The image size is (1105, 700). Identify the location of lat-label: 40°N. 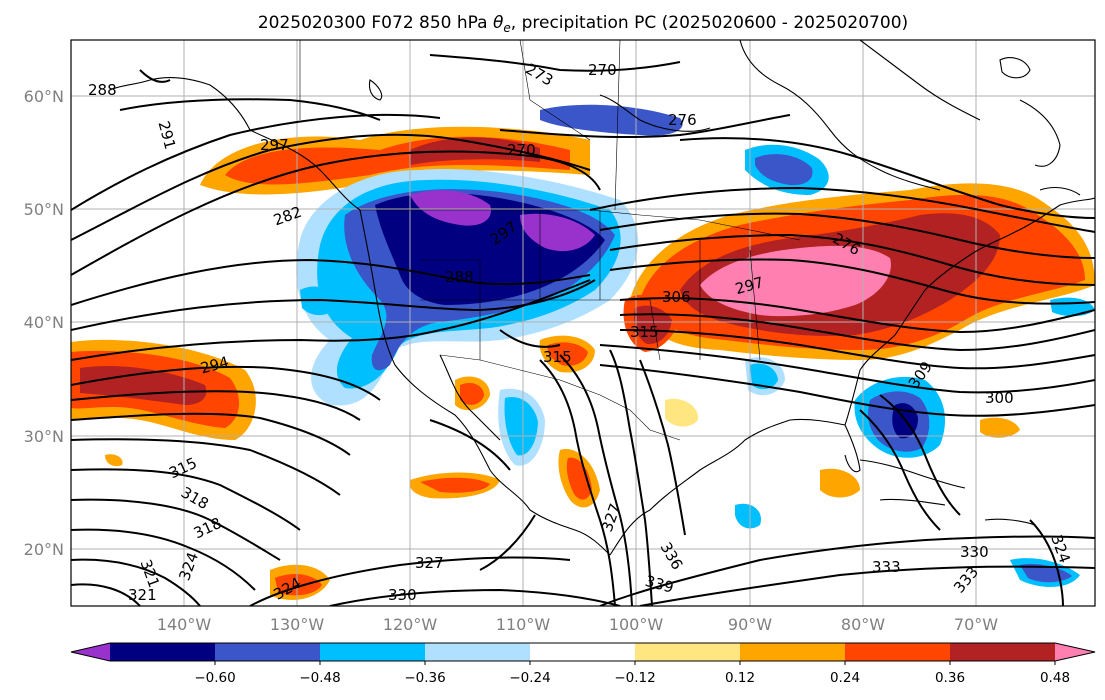
(44, 322).